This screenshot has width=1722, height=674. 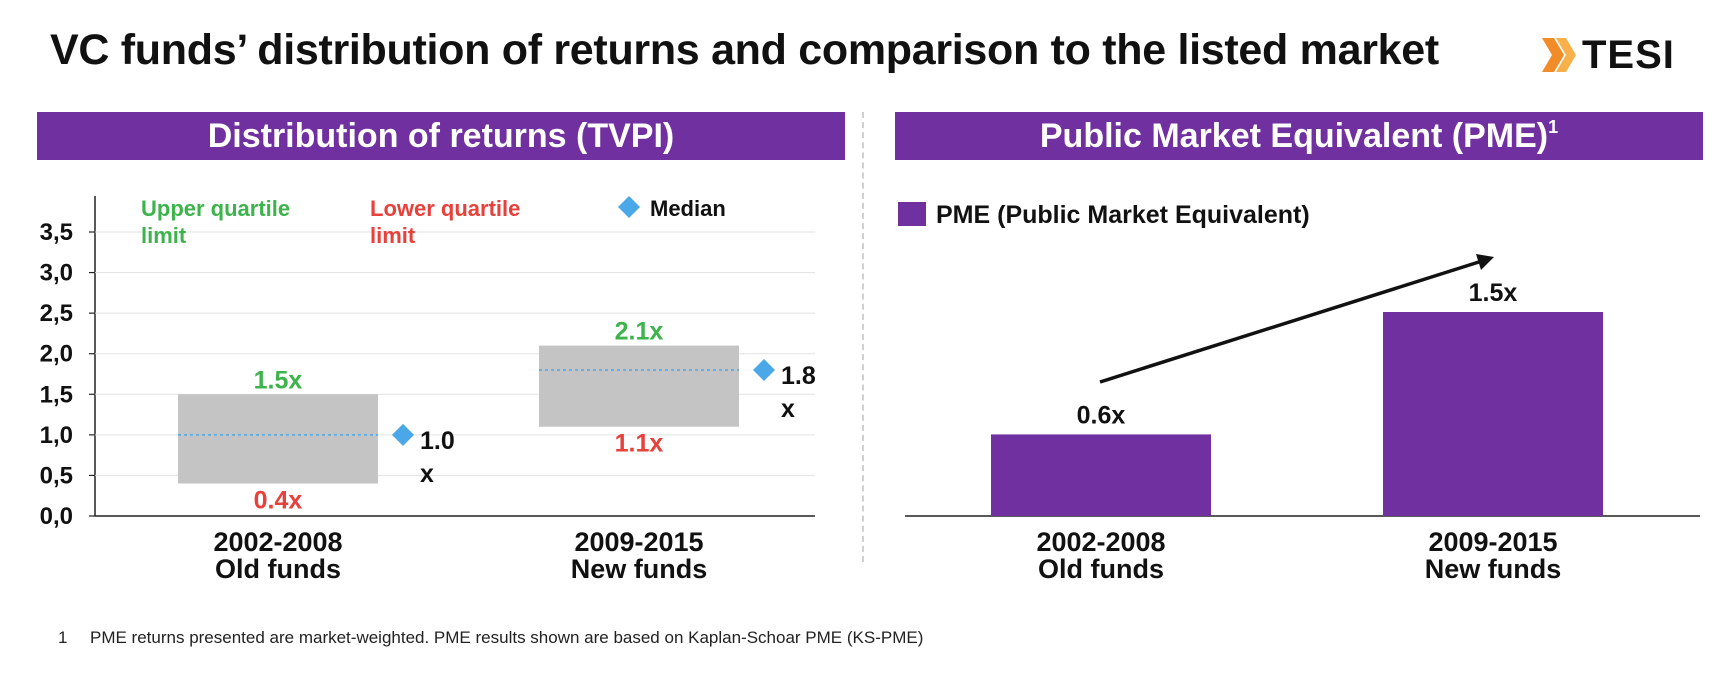 I want to click on lower-quartile-label: 0.4x, so click(x=278, y=501).